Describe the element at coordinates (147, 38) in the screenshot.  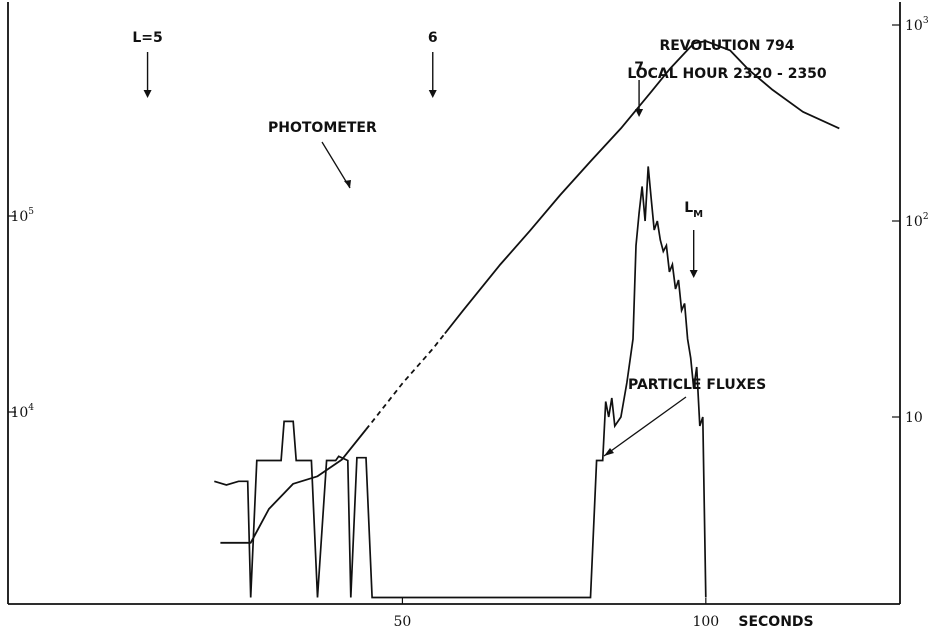
I see `marker-label-0: L=5` at that location.